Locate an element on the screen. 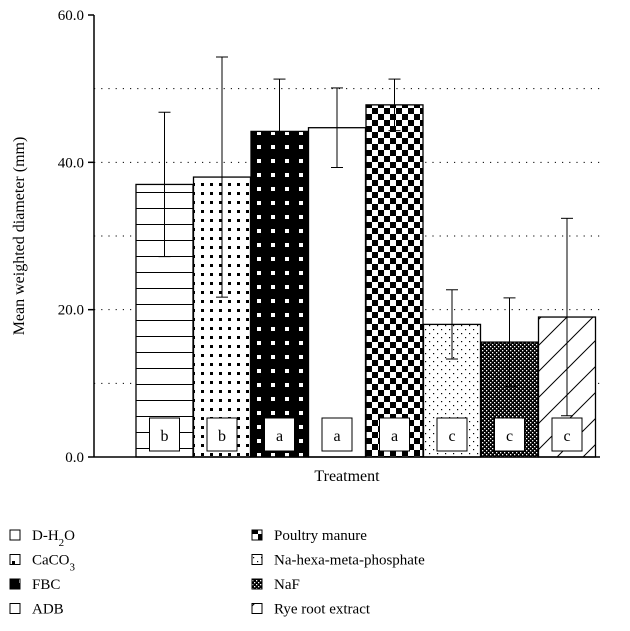  y-tick-label: 0.0 is located at coordinates (74, 458).